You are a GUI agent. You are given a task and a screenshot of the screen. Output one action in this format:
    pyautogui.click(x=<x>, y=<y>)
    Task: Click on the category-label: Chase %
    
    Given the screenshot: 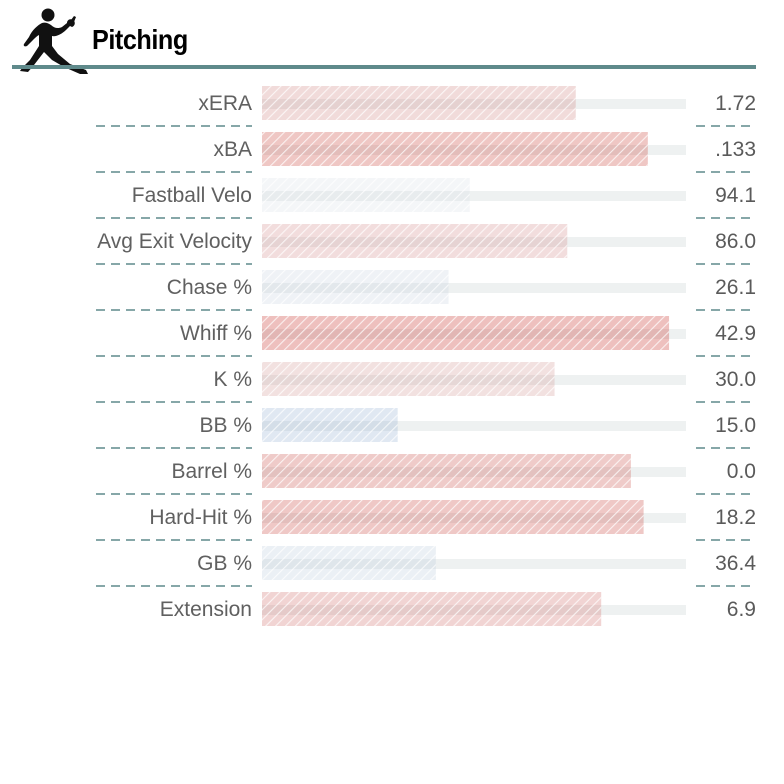 What is the action you would take?
    pyautogui.click(x=209, y=287)
    